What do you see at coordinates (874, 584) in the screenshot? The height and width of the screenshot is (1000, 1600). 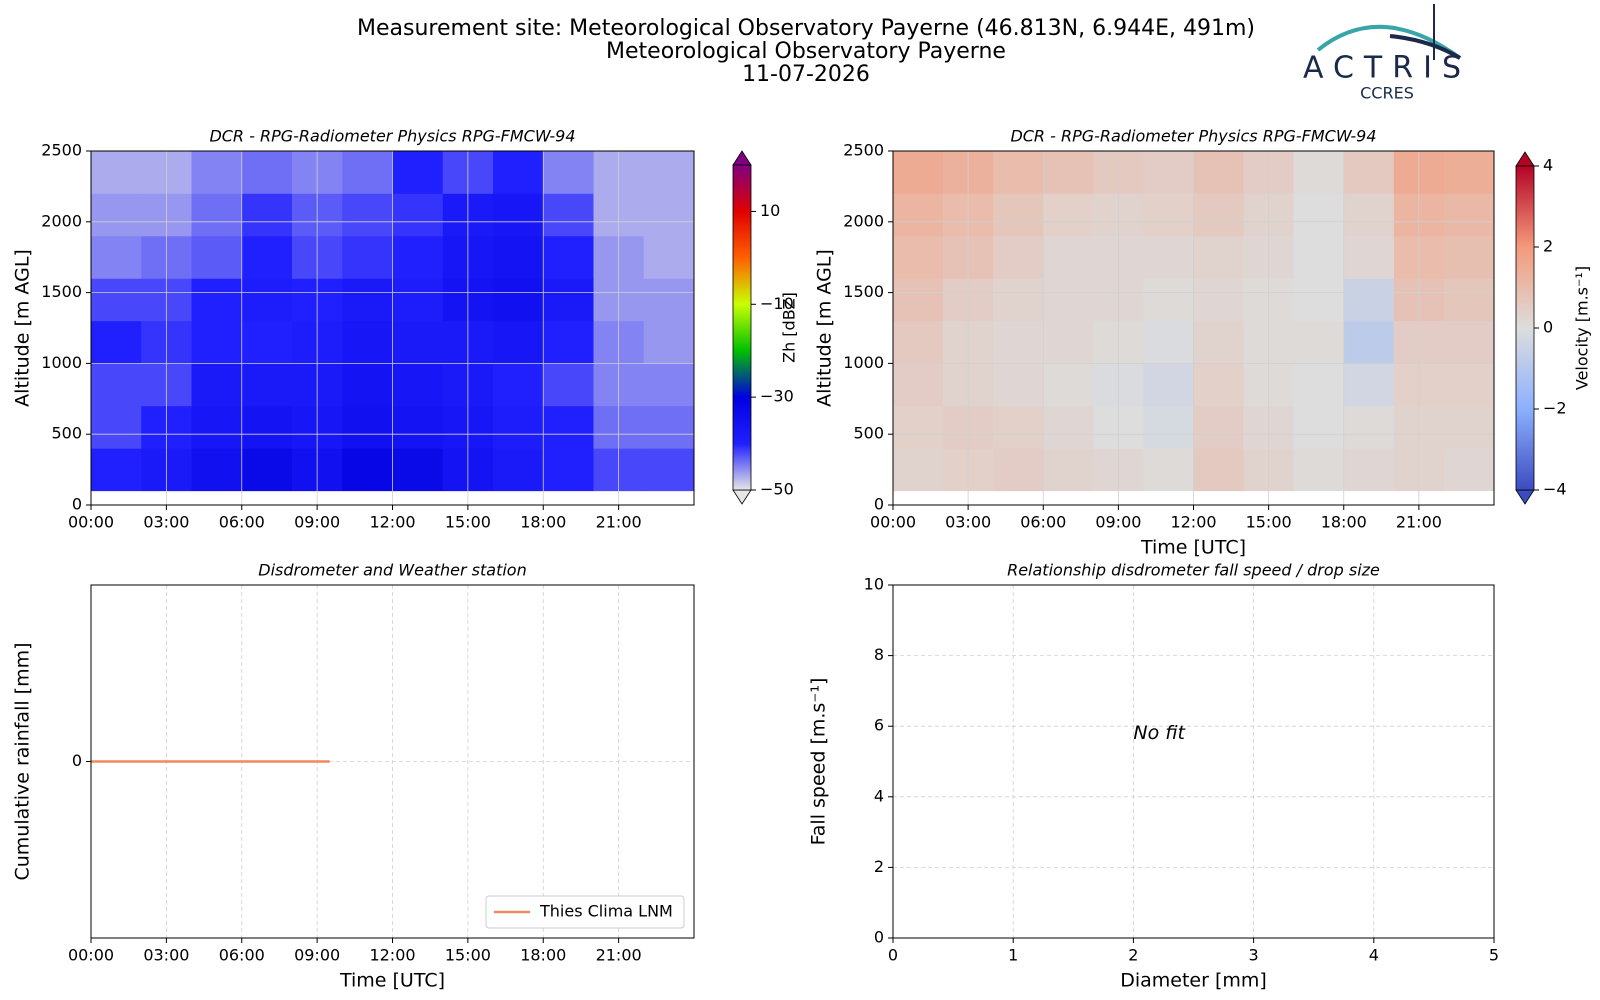 I see `y-tick-label: 10` at bounding box center [874, 584].